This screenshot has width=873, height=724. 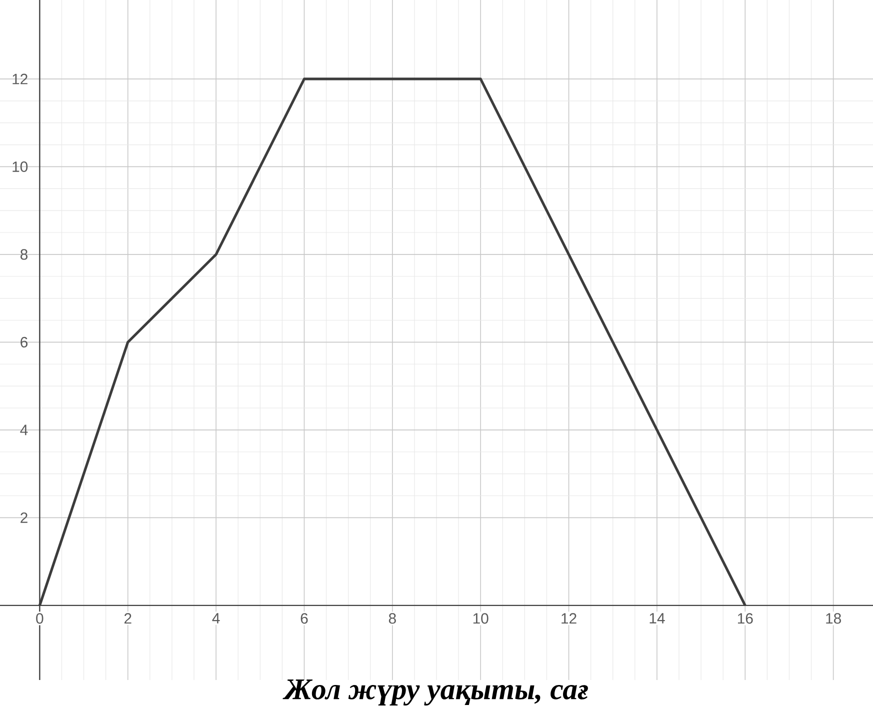 I want to click on x-tick-label: 8, so click(x=392, y=618).